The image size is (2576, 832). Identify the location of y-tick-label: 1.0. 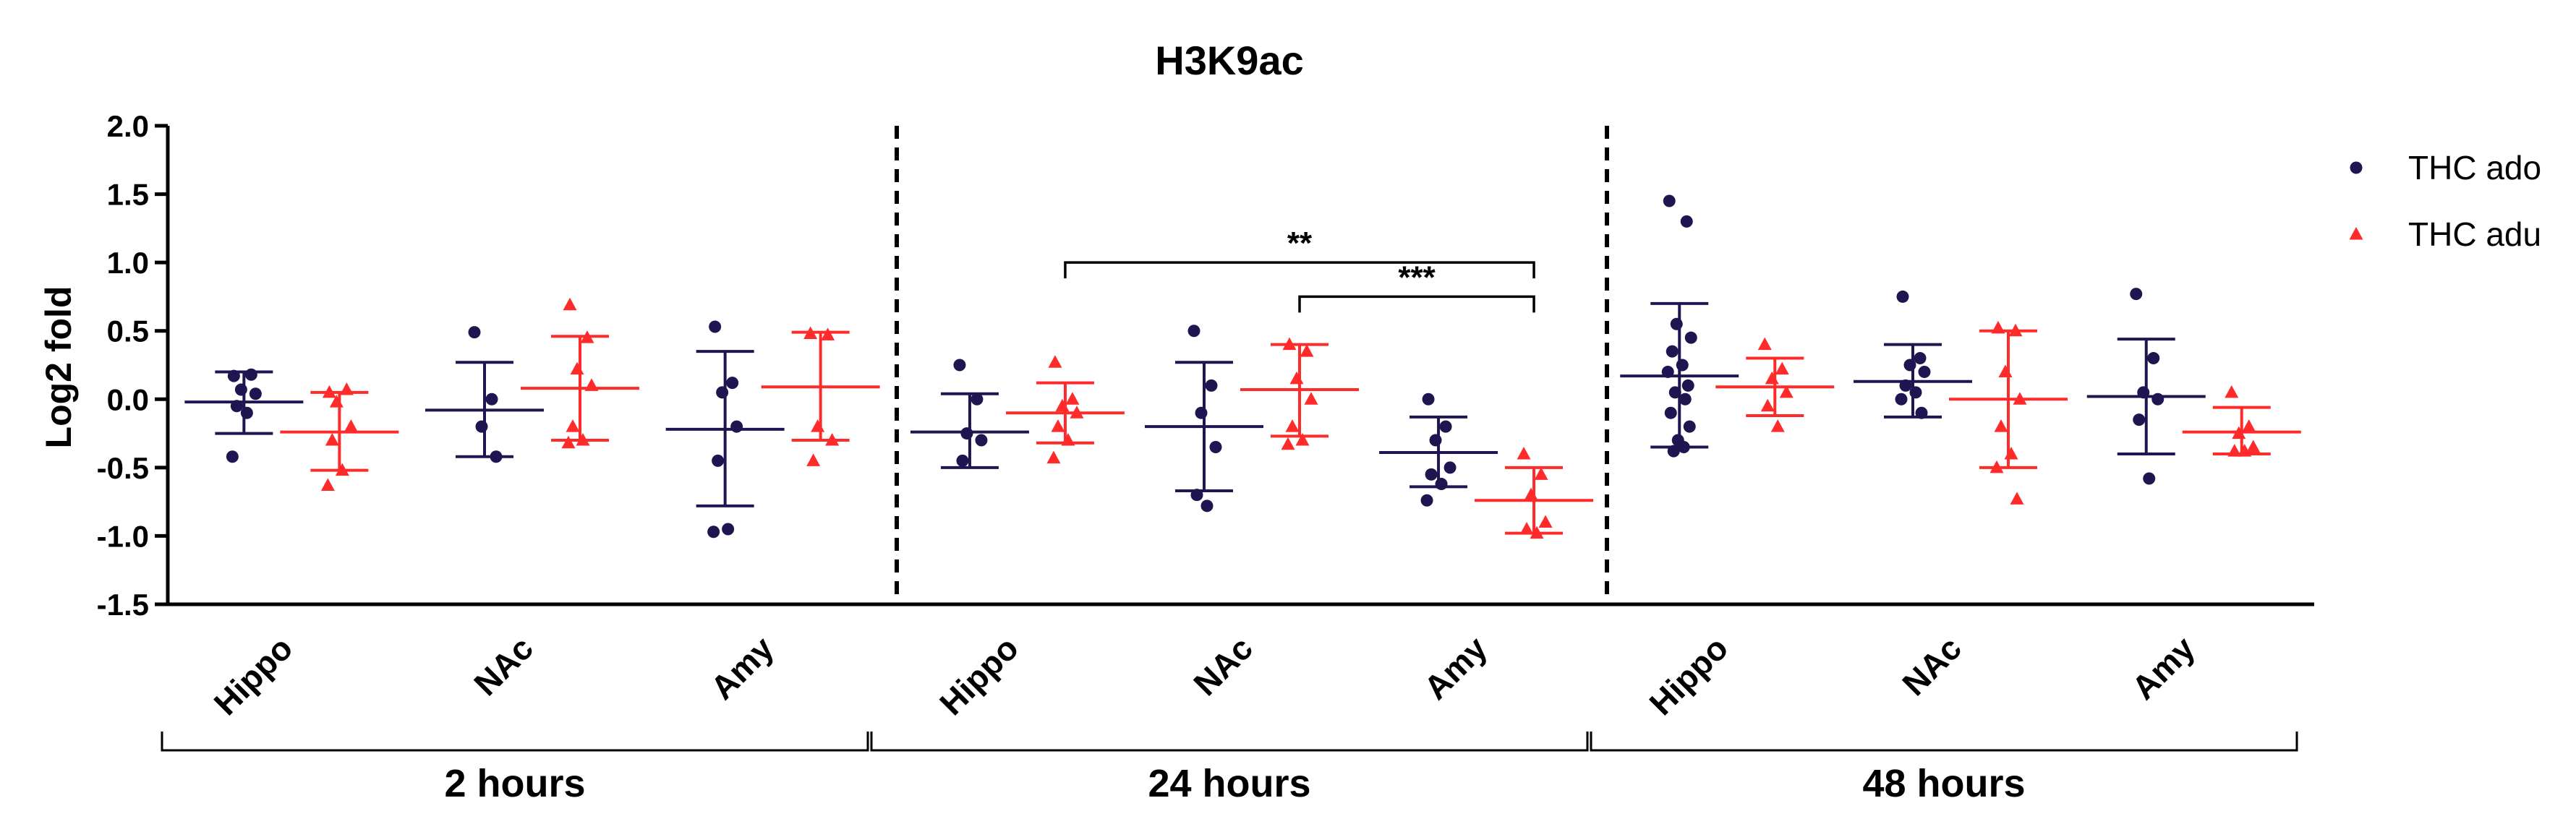
(128, 263).